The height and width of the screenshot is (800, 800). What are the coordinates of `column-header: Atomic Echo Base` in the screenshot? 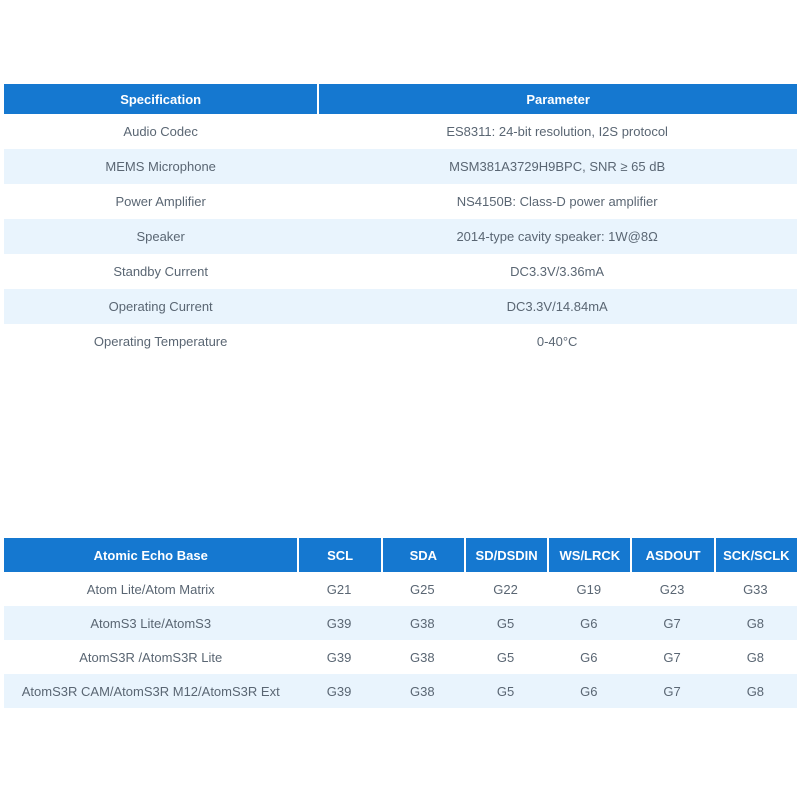 It's located at (151, 555).